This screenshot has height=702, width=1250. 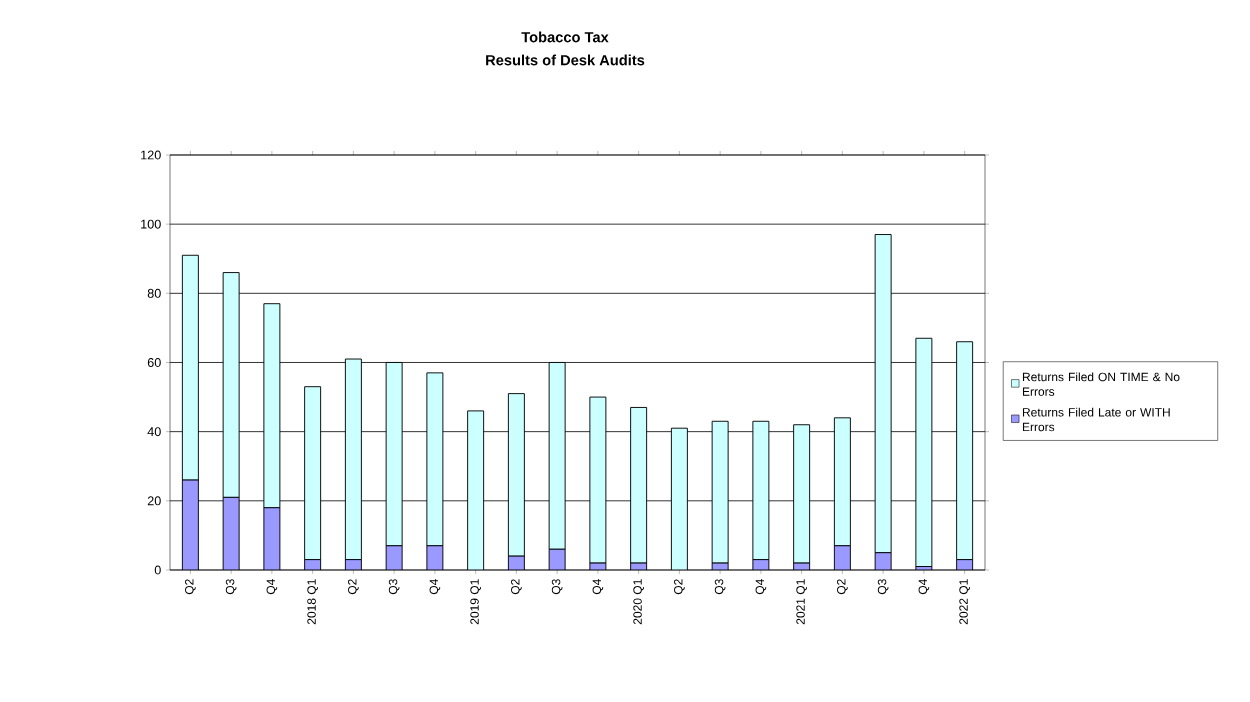 I want to click on y-tick-label: 20, so click(x=154, y=501).